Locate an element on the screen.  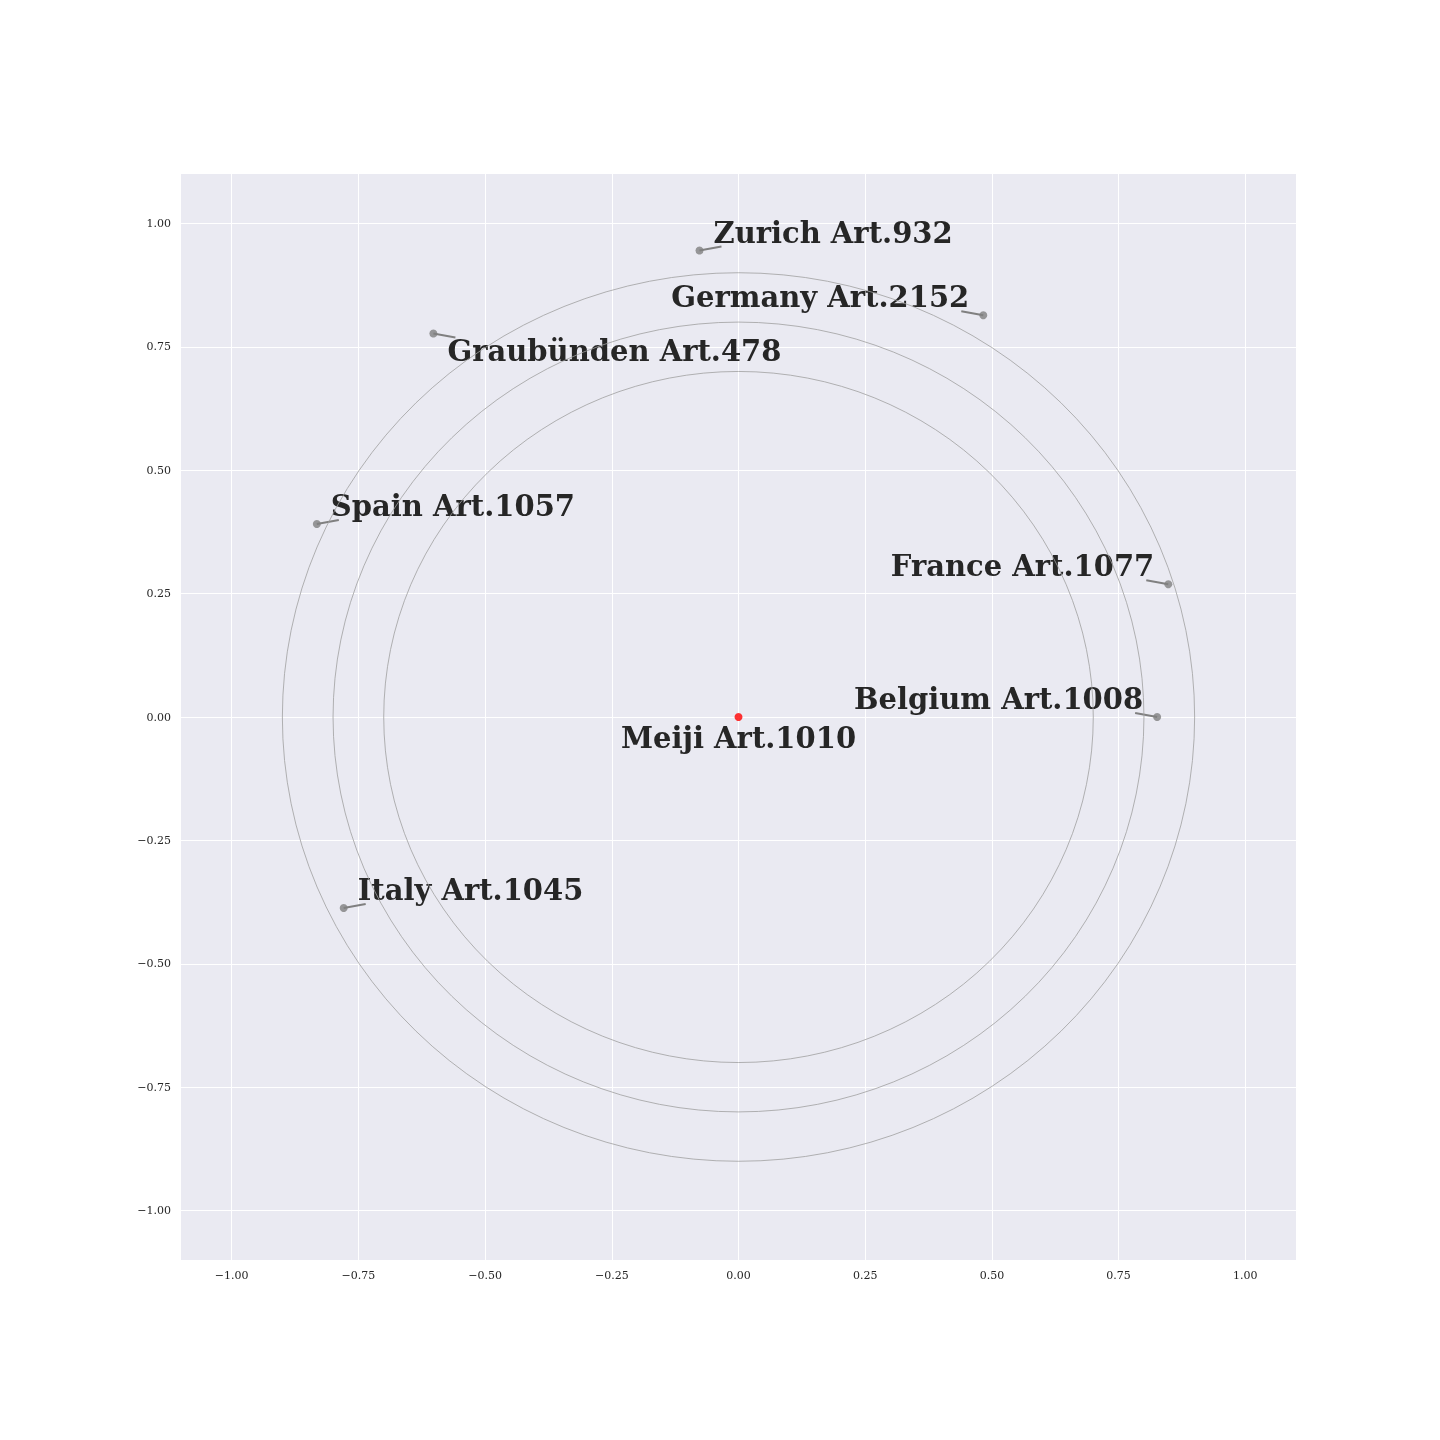
x-tick-label: −0.50 is located at coordinates (485, 1275).